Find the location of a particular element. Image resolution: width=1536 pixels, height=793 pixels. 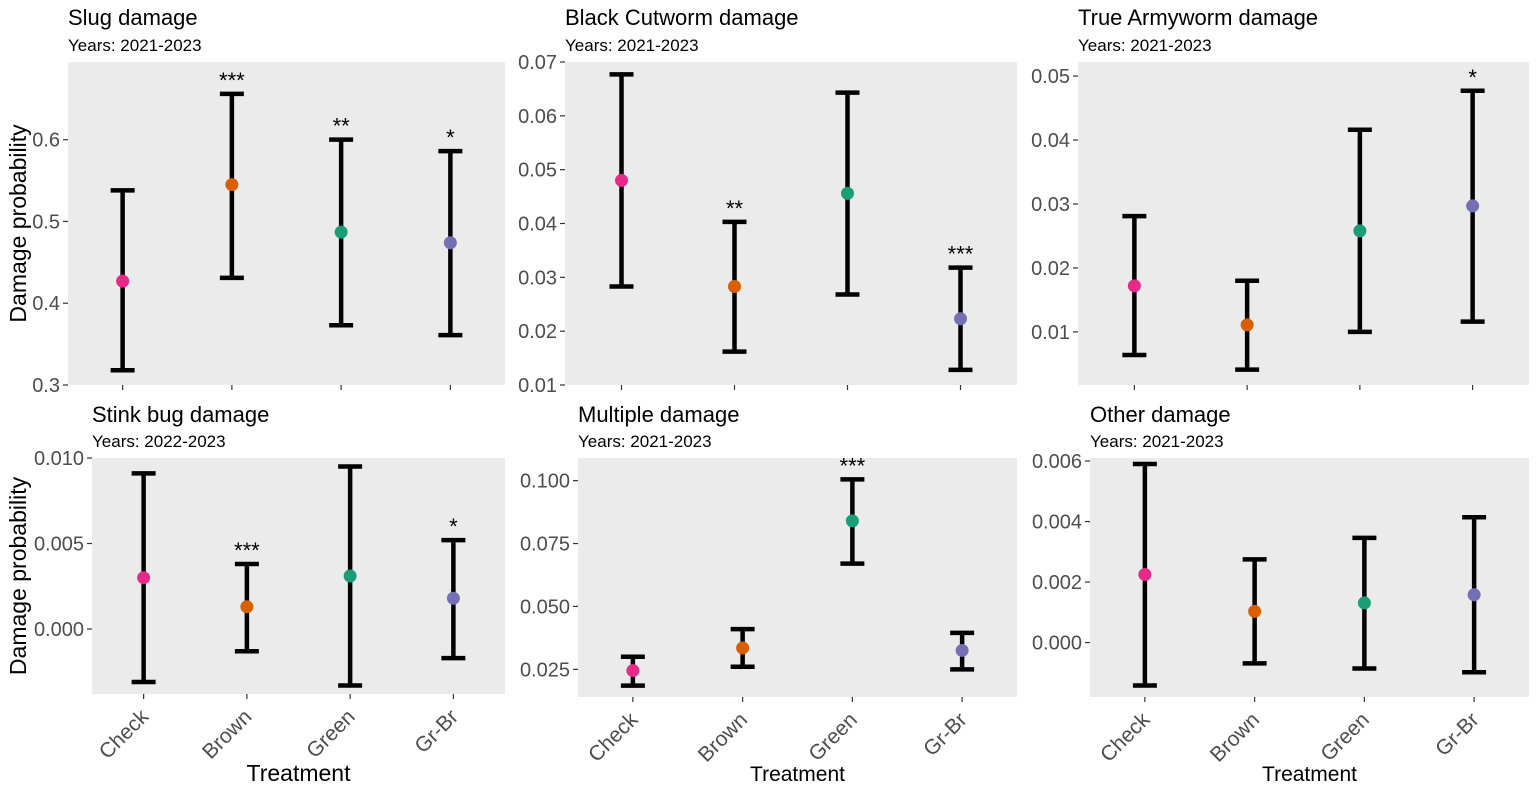

y-tick-label: 0.4 is located at coordinates (46, 304).